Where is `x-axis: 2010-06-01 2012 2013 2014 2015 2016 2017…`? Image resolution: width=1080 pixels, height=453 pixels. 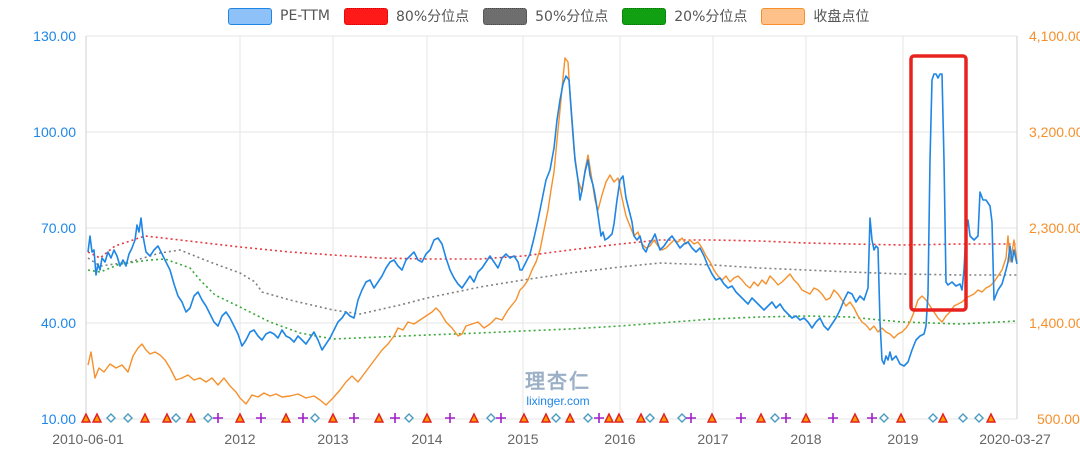 x-axis: 2010-06-01 2012 2013 2014 2015 2016 2017… is located at coordinates (551, 439).